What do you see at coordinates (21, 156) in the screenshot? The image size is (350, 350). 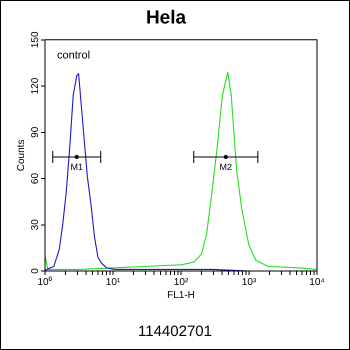 I see `y-axis-title: Counts` at bounding box center [21, 156].